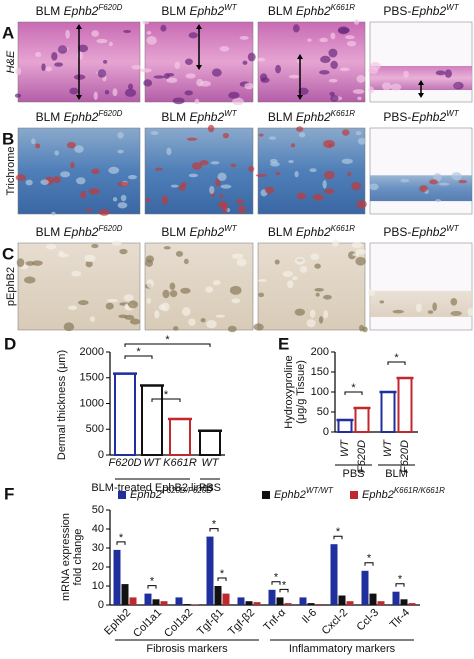 Image resolution: width=474 pixels, height=659 pixels. Describe the element at coordinates (421, 89) in the screenshot. I see `arrow-head` at that location.